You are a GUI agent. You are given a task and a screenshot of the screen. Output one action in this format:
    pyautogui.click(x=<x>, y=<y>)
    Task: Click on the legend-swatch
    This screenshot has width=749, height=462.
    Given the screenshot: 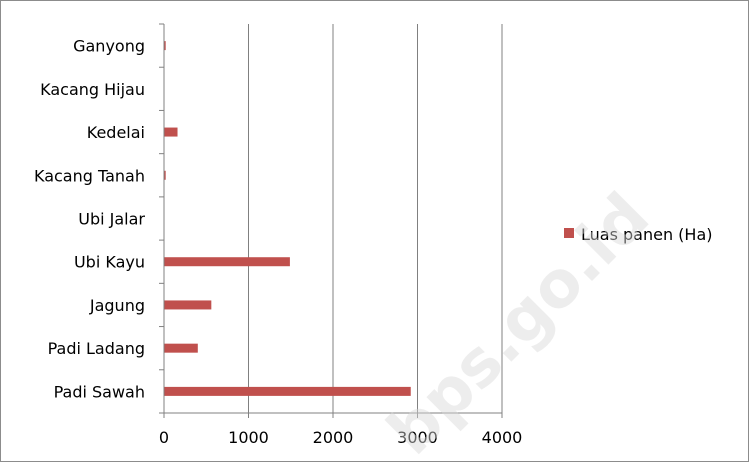 What is the action you would take?
    pyautogui.click(x=569, y=233)
    